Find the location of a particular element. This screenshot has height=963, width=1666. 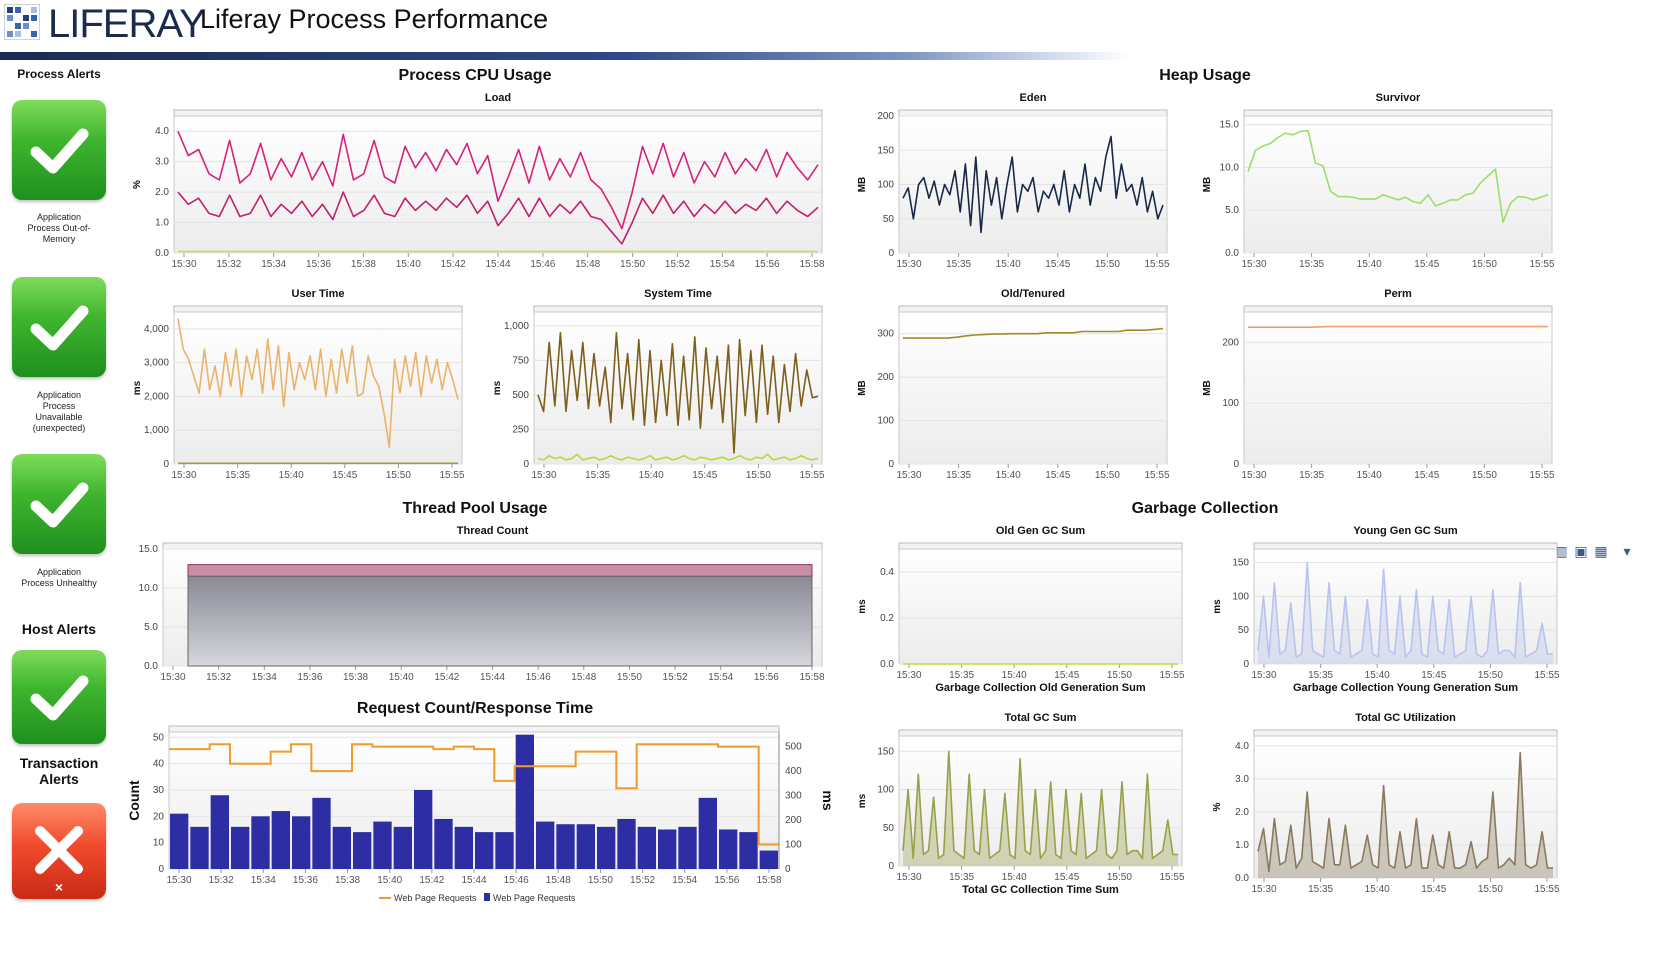

y2-tick-label: 0 is located at coordinates (788, 869).